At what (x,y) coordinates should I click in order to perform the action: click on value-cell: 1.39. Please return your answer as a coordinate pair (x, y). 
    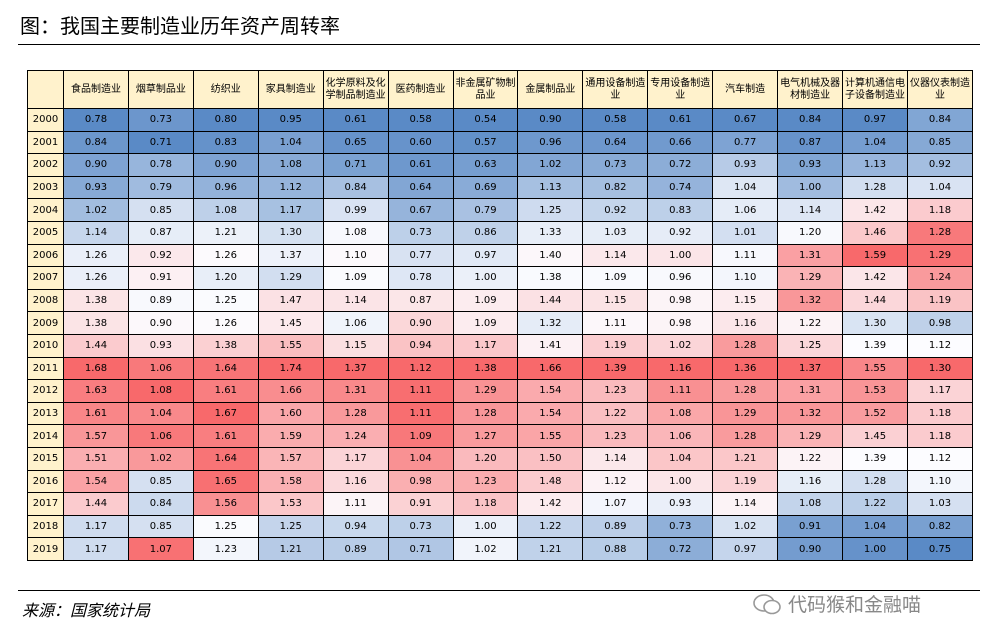
    Looking at the image, I should click on (875, 345).